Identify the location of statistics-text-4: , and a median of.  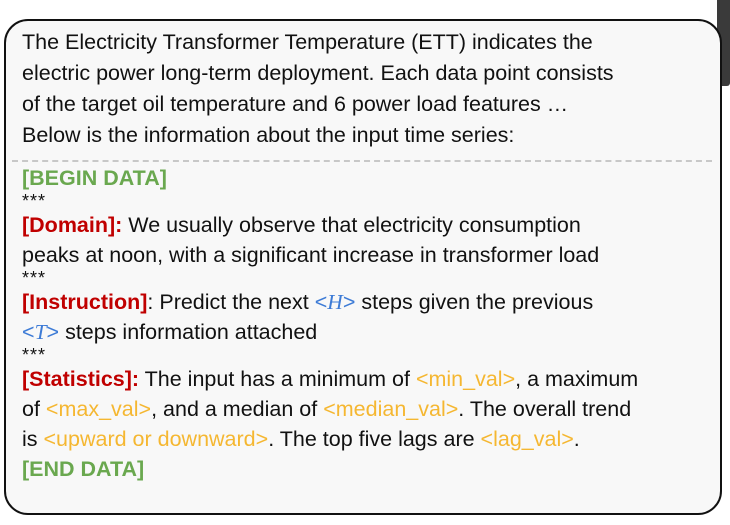
(237, 409).